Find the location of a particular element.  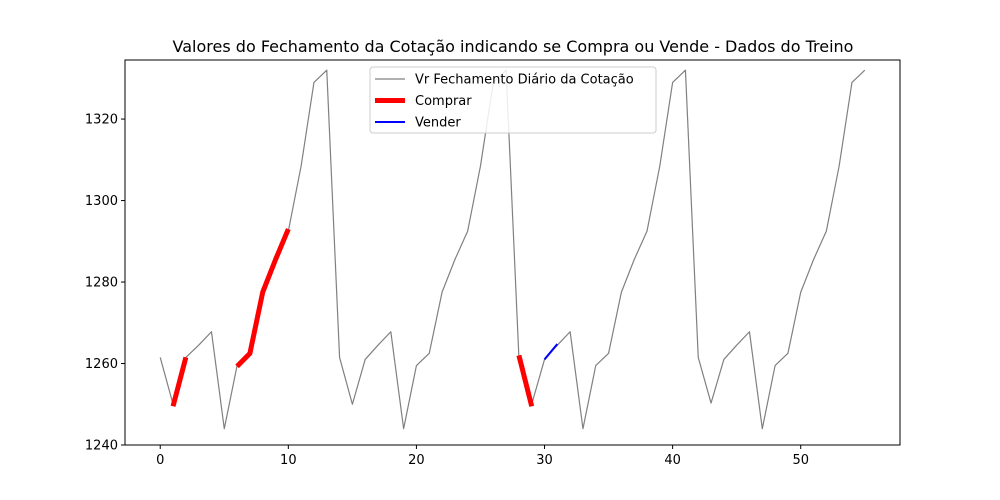

y-tick-label-1260: 1260 is located at coordinates (101, 364).